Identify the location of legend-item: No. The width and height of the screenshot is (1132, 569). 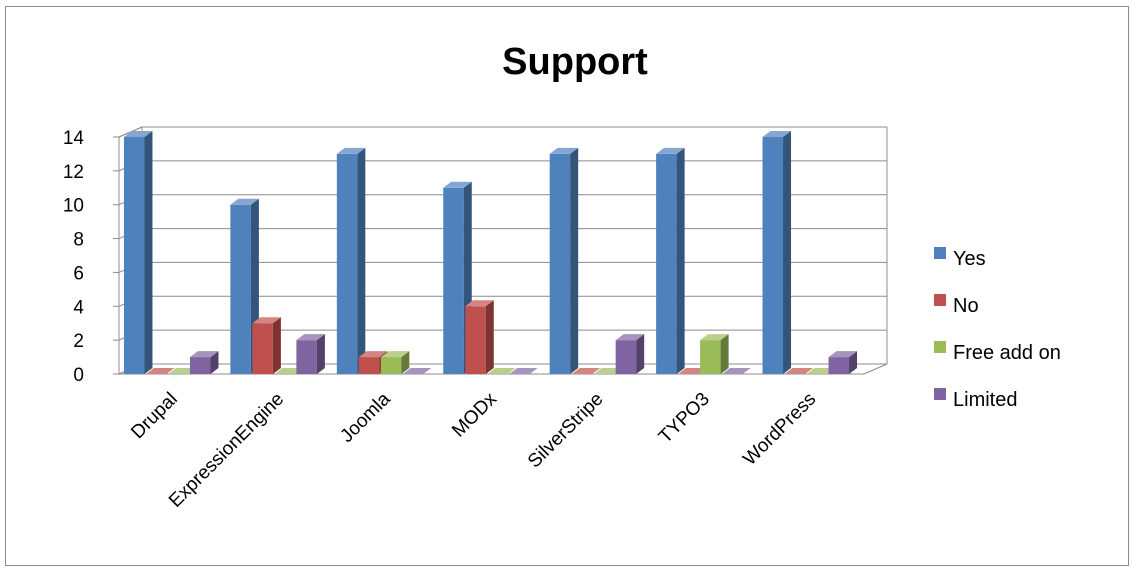
(956, 305).